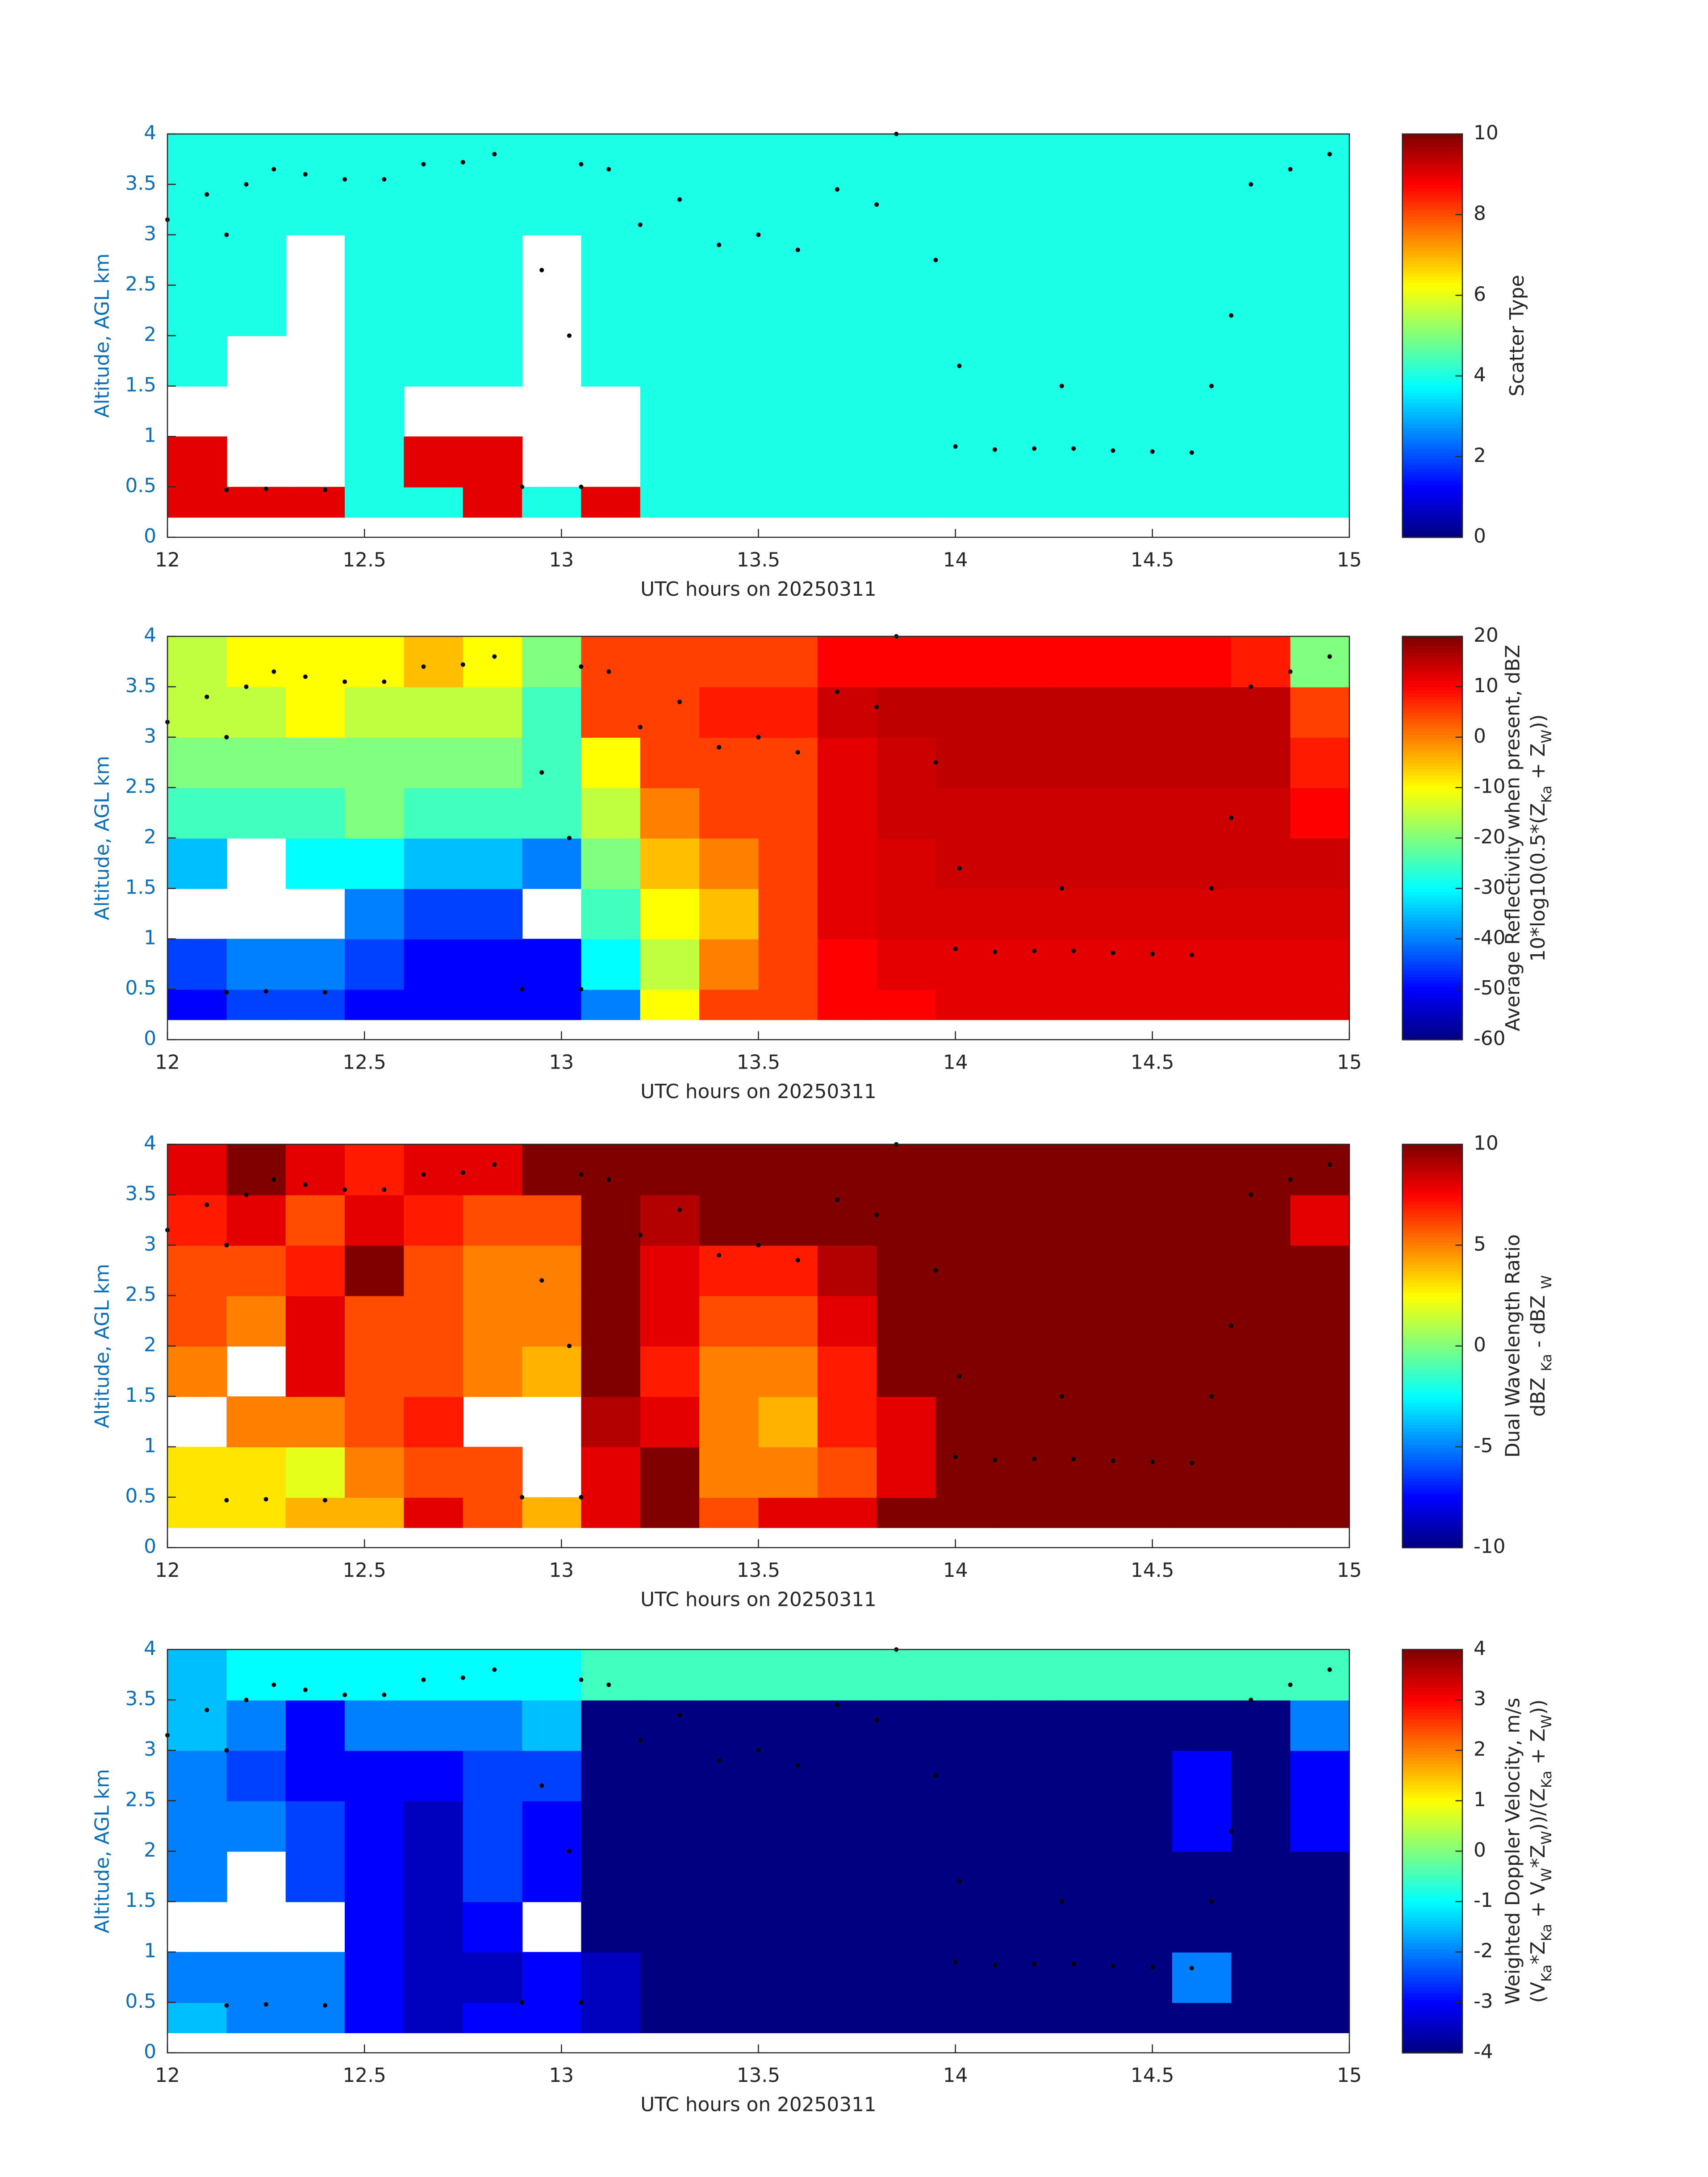  I want to click on y-tick-label: 4, so click(150, 1648).